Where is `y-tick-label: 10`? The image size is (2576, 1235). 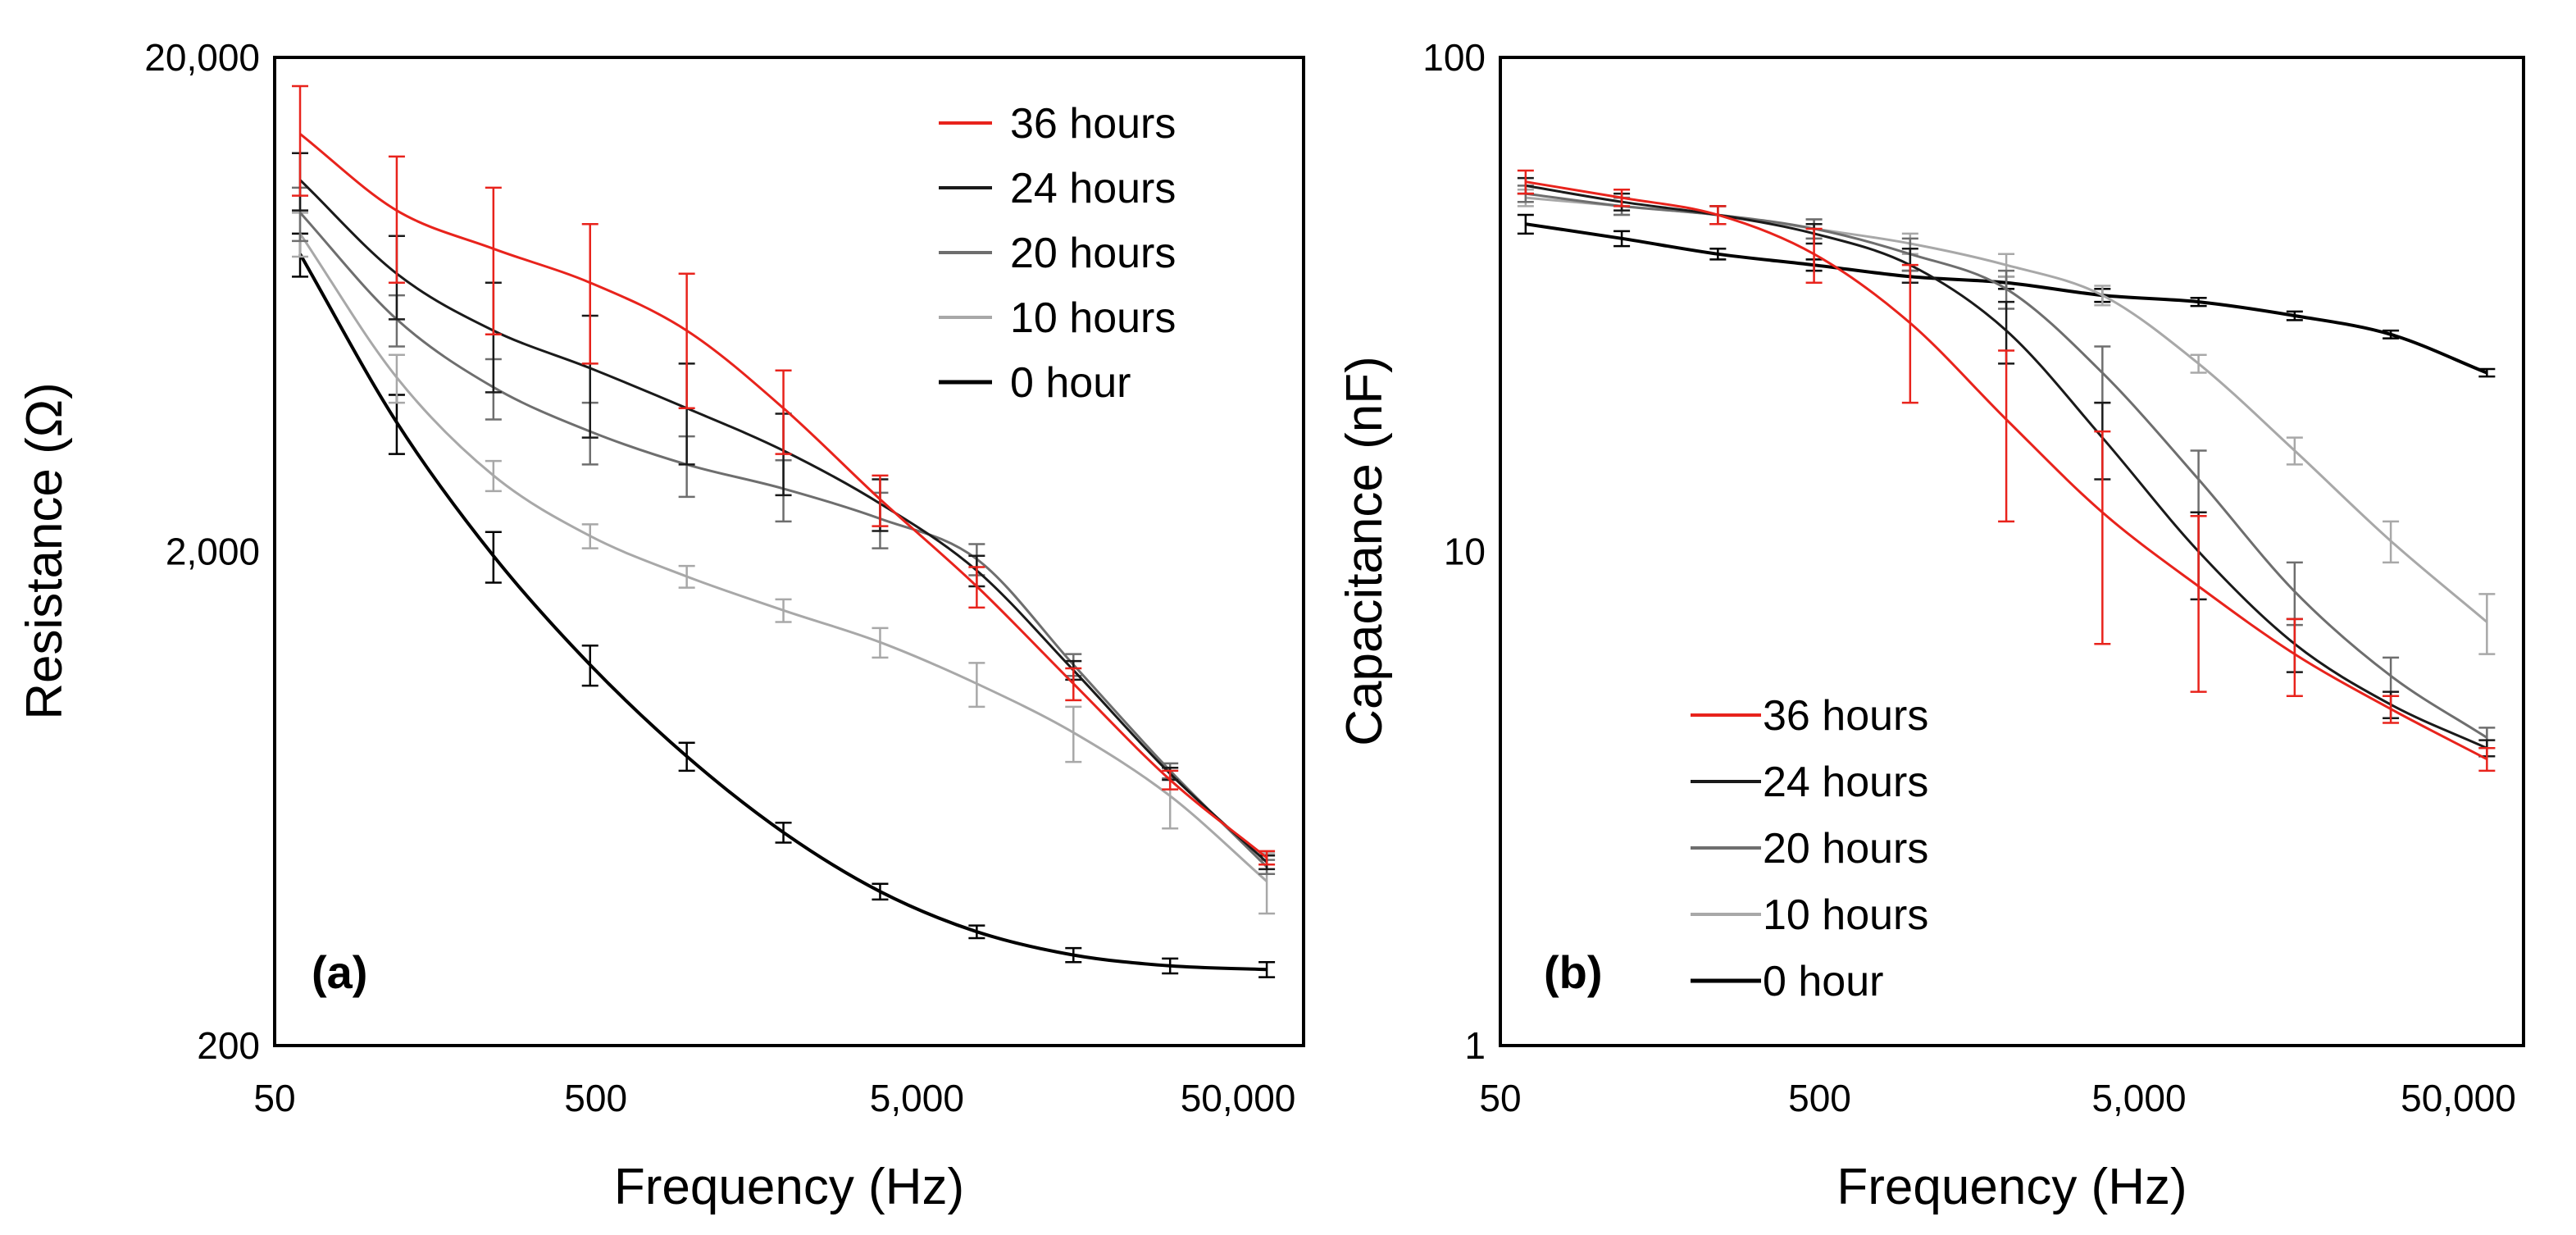 y-tick-label: 10 is located at coordinates (1465, 552).